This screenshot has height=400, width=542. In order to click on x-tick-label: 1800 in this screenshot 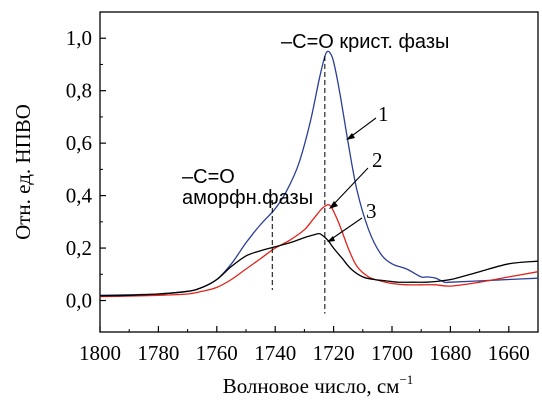, I will do `click(100, 353)`.